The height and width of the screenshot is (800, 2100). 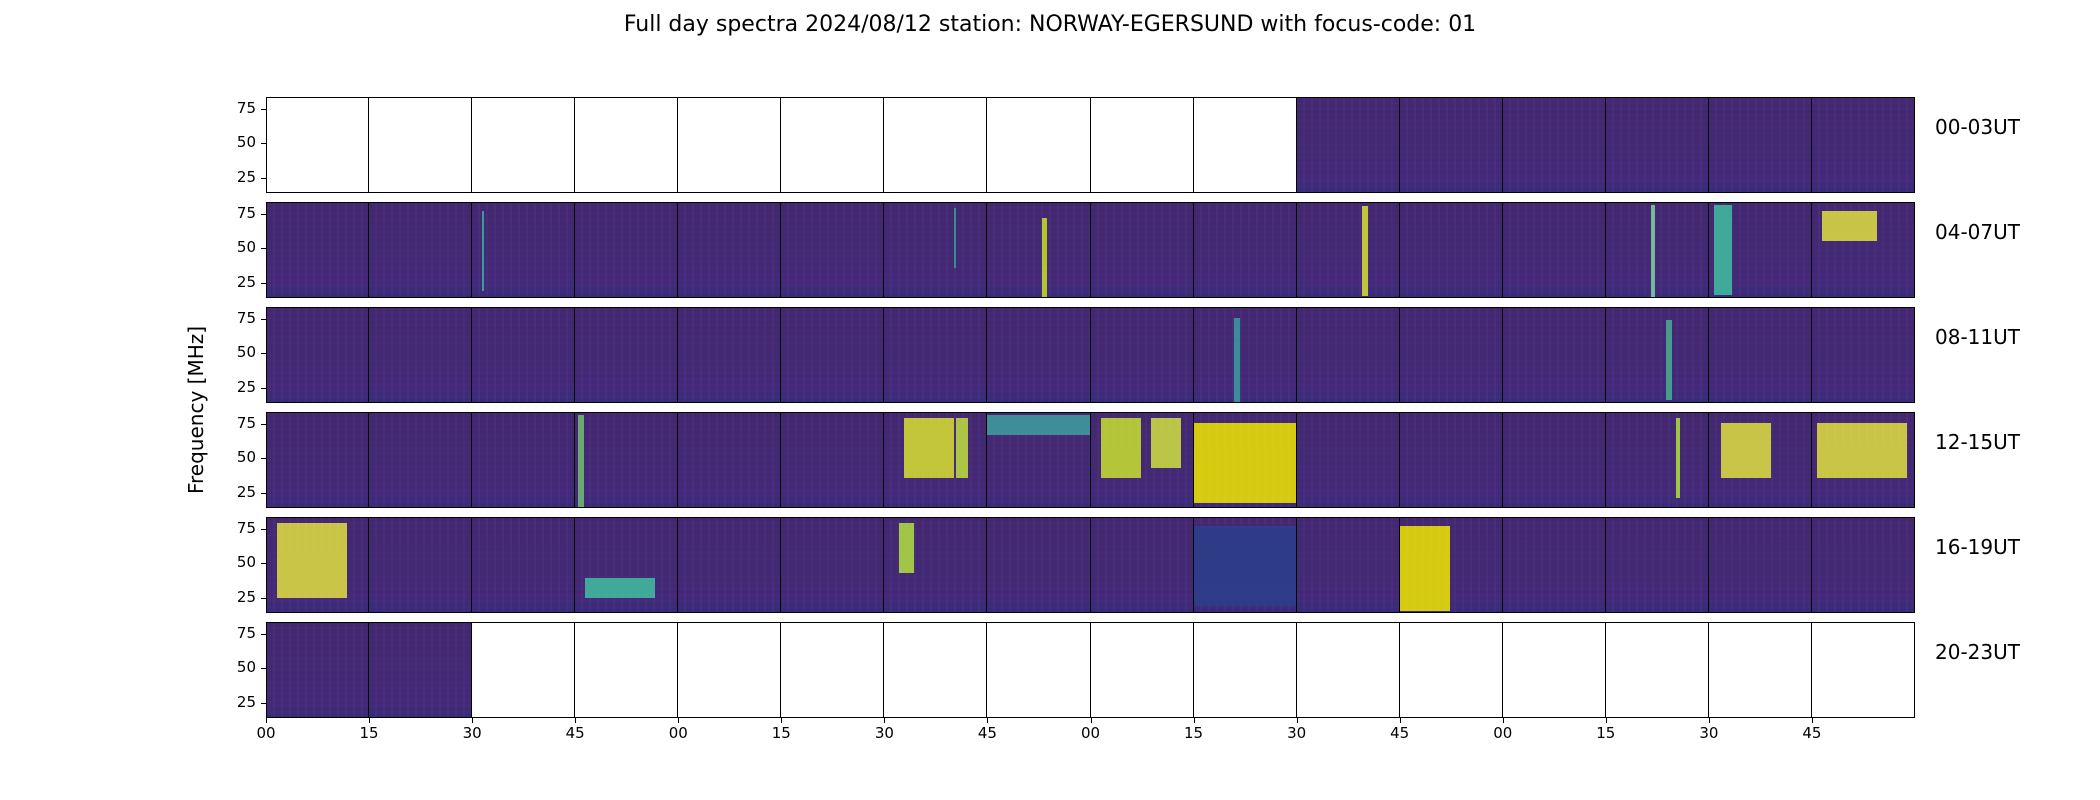 What do you see at coordinates (196, 410) in the screenshot?
I see `y-axis-label: Frequency [MHz]` at bounding box center [196, 410].